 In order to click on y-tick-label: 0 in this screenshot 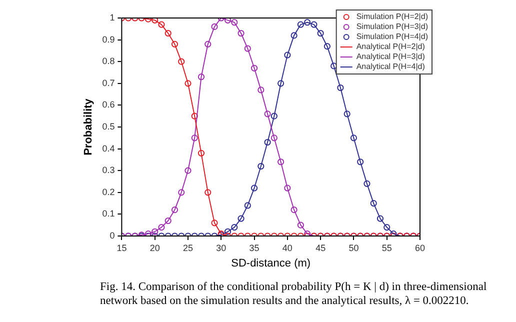, I will do `click(112, 235)`.